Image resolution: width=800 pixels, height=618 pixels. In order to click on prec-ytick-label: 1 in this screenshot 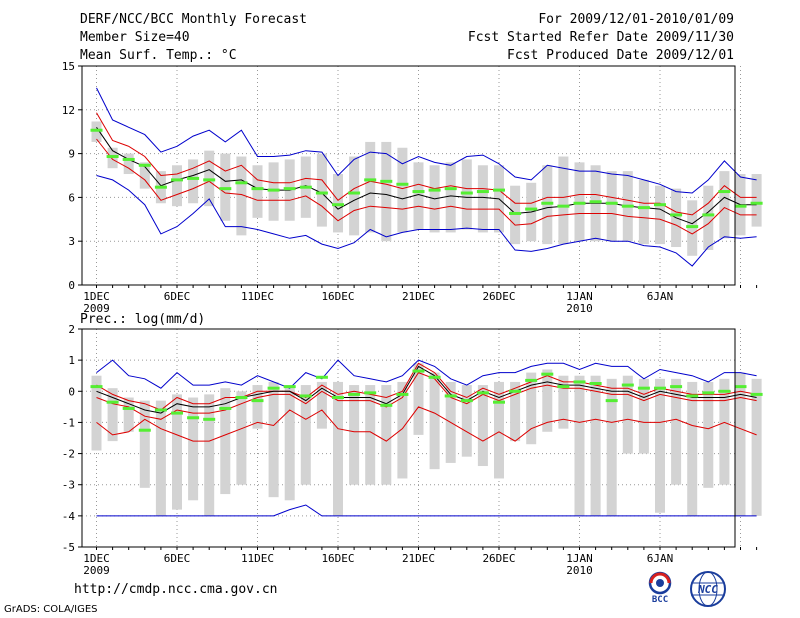, I will do `click(71, 360)`.